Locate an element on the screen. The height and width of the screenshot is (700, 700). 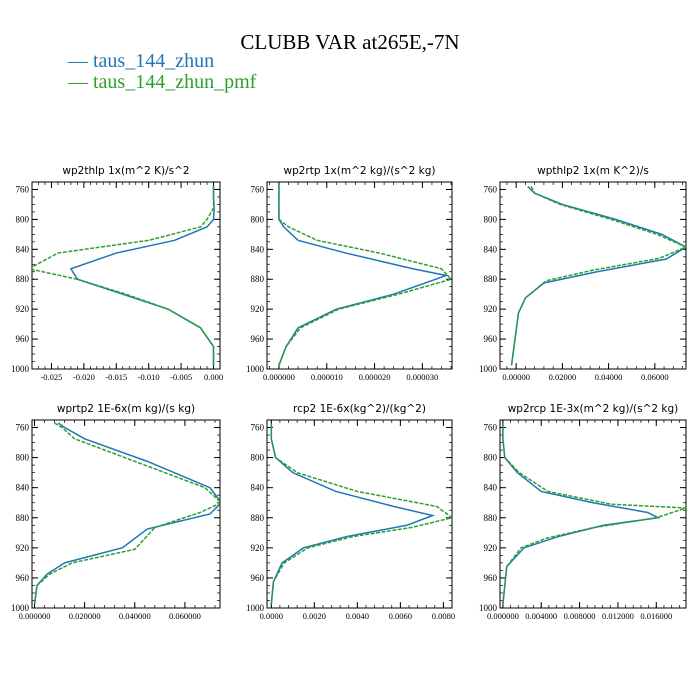
legend-item-zhun-pmf: — taus_144_zhun_pmf is located at coordinates (162, 82).